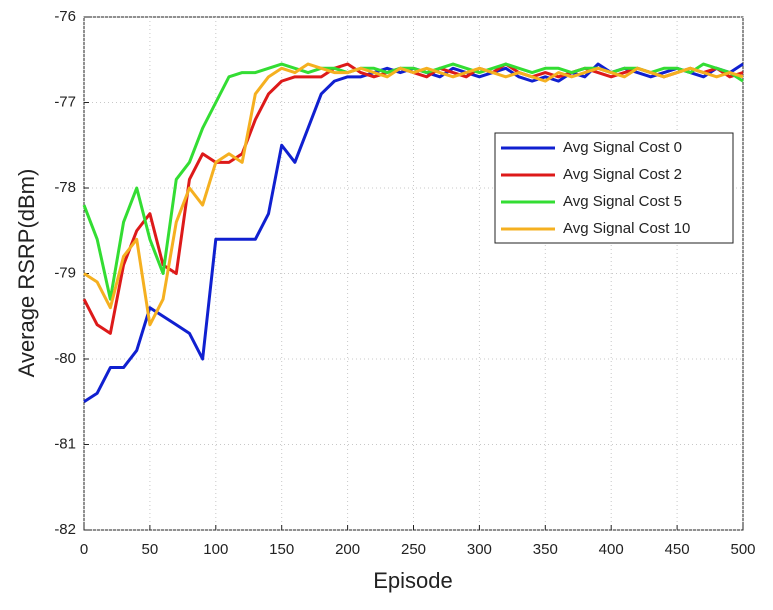 The image size is (773, 610). What do you see at coordinates (742, 549) in the screenshot?
I see `x-tick-label: 500` at bounding box center [742, 549].